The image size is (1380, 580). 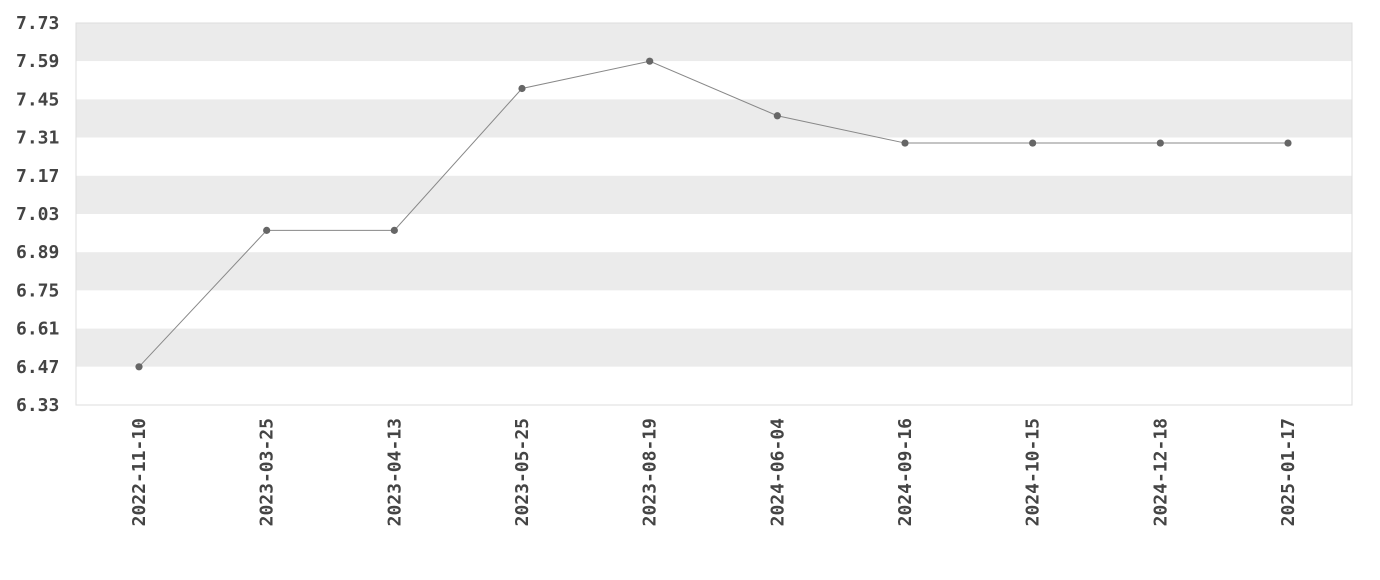 What do you see at coordinates (905, 472) in the screenshot?
I see `x-tick-label: 2024-09-16` at bounding box center [905, 472].